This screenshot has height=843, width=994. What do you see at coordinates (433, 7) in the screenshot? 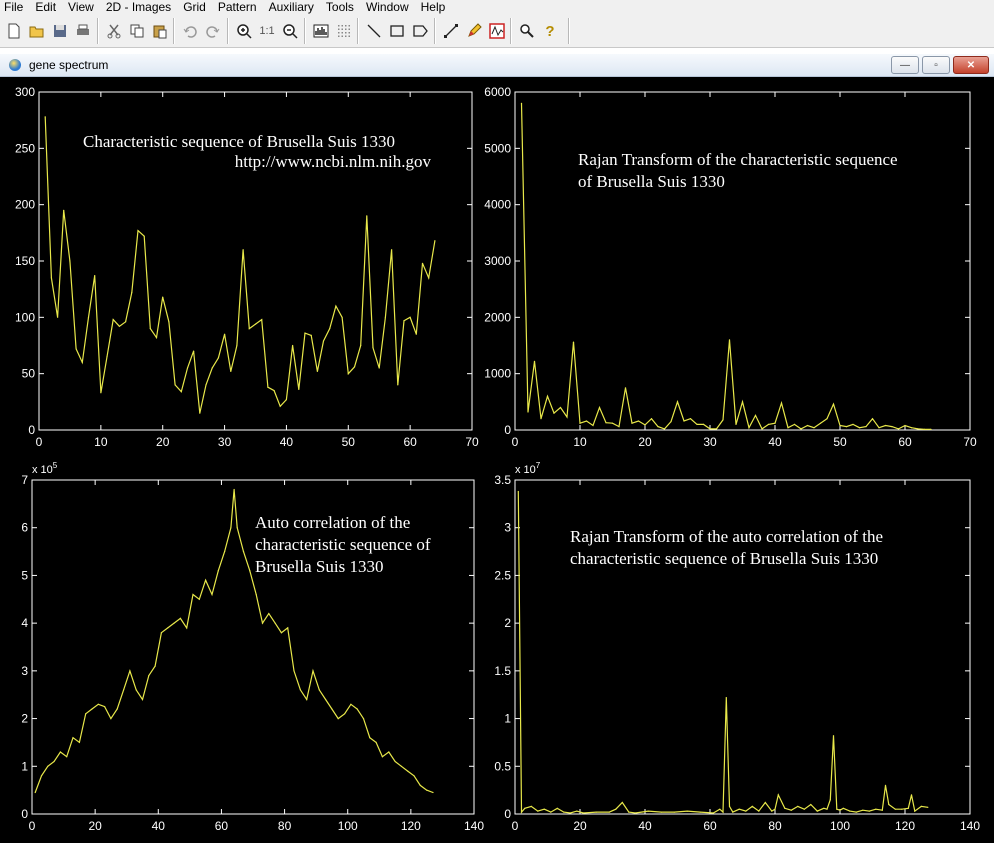
I see `menu-help: Help` at bounding box center [433, 7].